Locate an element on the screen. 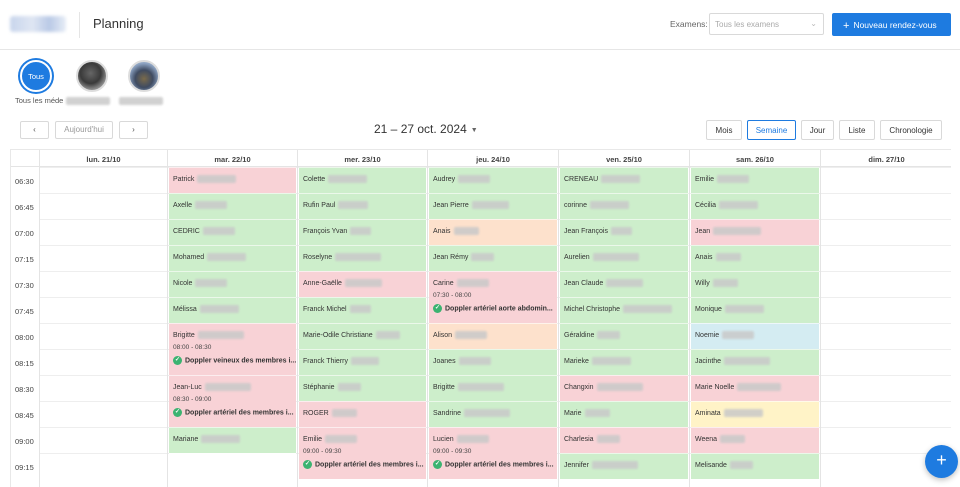 This screenshot has width=960, height=487. appointment-event: Willy is located at coordinates (755, 284).